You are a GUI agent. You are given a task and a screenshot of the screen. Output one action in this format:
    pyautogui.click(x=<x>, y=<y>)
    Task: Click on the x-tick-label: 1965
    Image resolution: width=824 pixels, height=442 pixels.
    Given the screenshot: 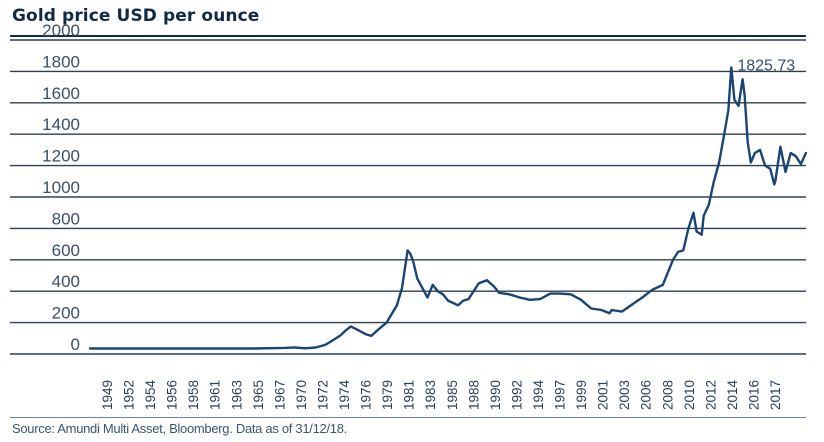 What is the action you would take?
    pyautogui.click(x=258, y=395)
    